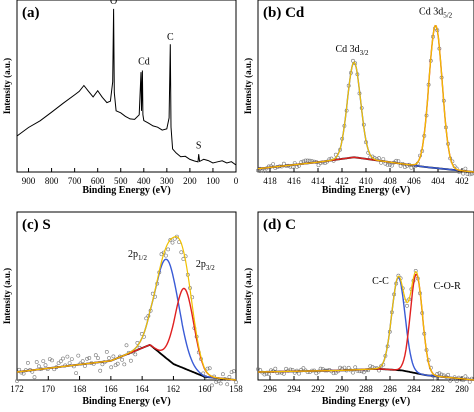 The height and width of the screenshot is (412, 474). I want to click on x-tick-label: 282, so click(438, 389).